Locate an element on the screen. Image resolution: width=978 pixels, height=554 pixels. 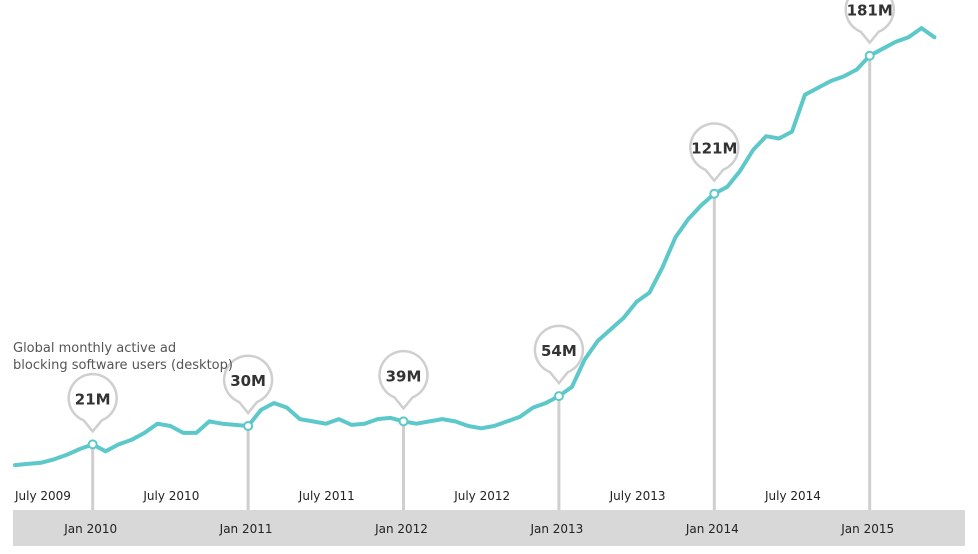
callout-label: 54M is located at coordinates (559, 351).